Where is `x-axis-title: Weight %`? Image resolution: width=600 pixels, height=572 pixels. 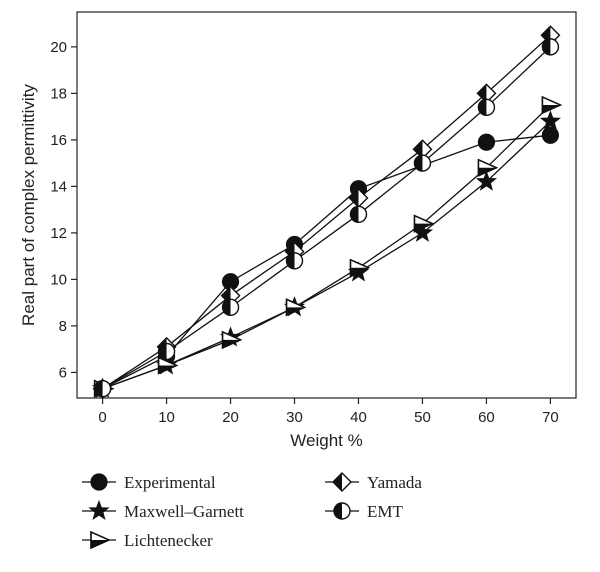 x-axis-title: Weight % is located at coordinates (326, 440).